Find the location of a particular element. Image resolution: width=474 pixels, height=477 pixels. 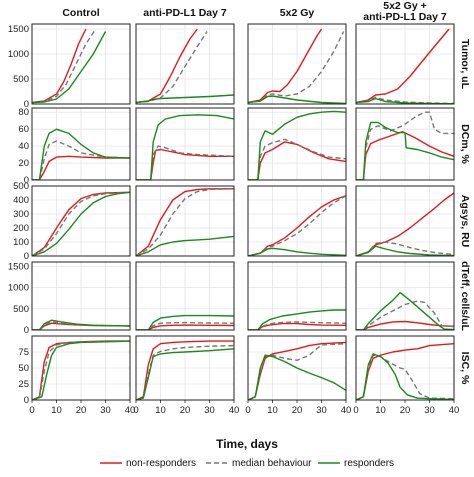

legend-label: median behaviour is located at coordinates (272, 463).